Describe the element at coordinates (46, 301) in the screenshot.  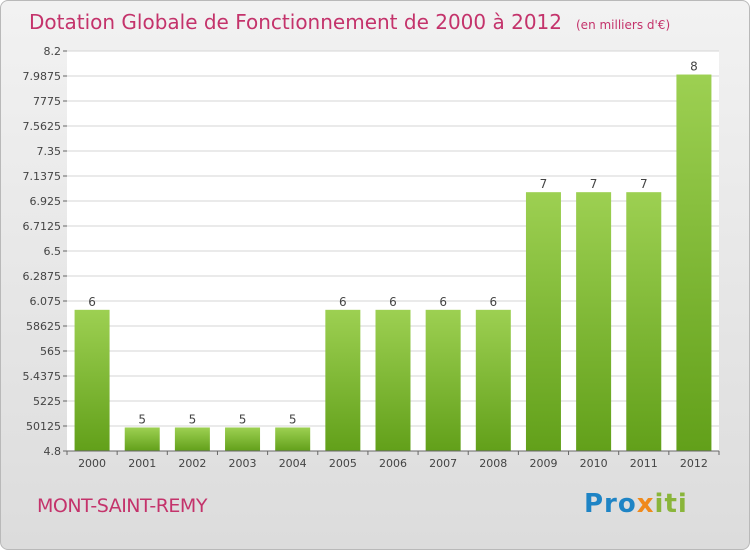
I see `y-tick-label: 6.075` at that location.